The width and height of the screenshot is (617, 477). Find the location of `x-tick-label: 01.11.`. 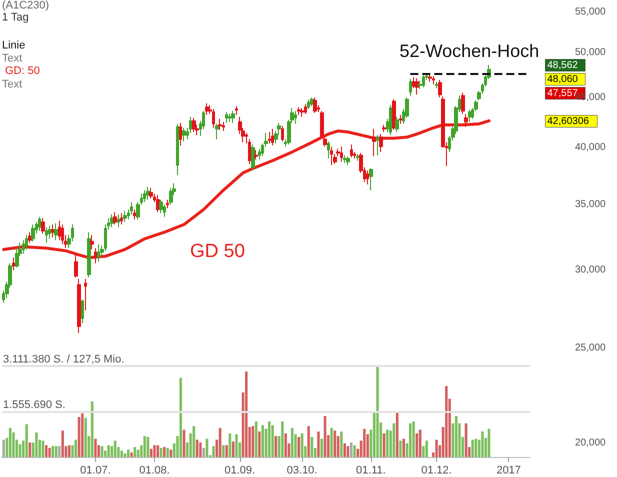

x-tick-label: 01.11. is located at coordinates (371, 470).